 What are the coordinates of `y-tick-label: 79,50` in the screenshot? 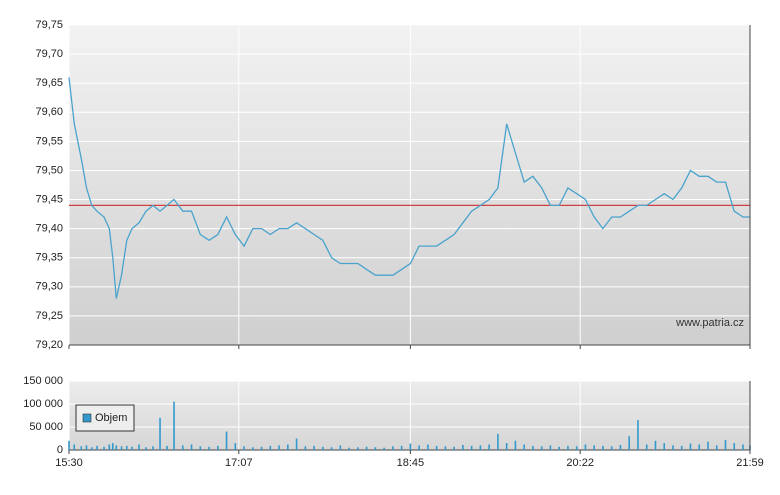 It's located at (49, 170).